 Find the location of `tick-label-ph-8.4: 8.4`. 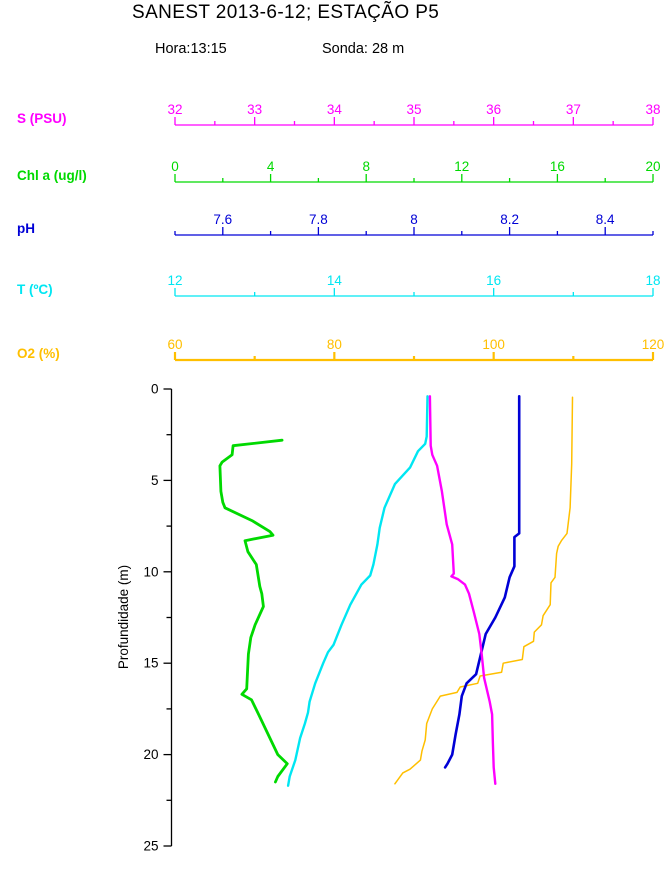

tick-label-ph-8.4: 8.4 is located at coordinates (605, 219).